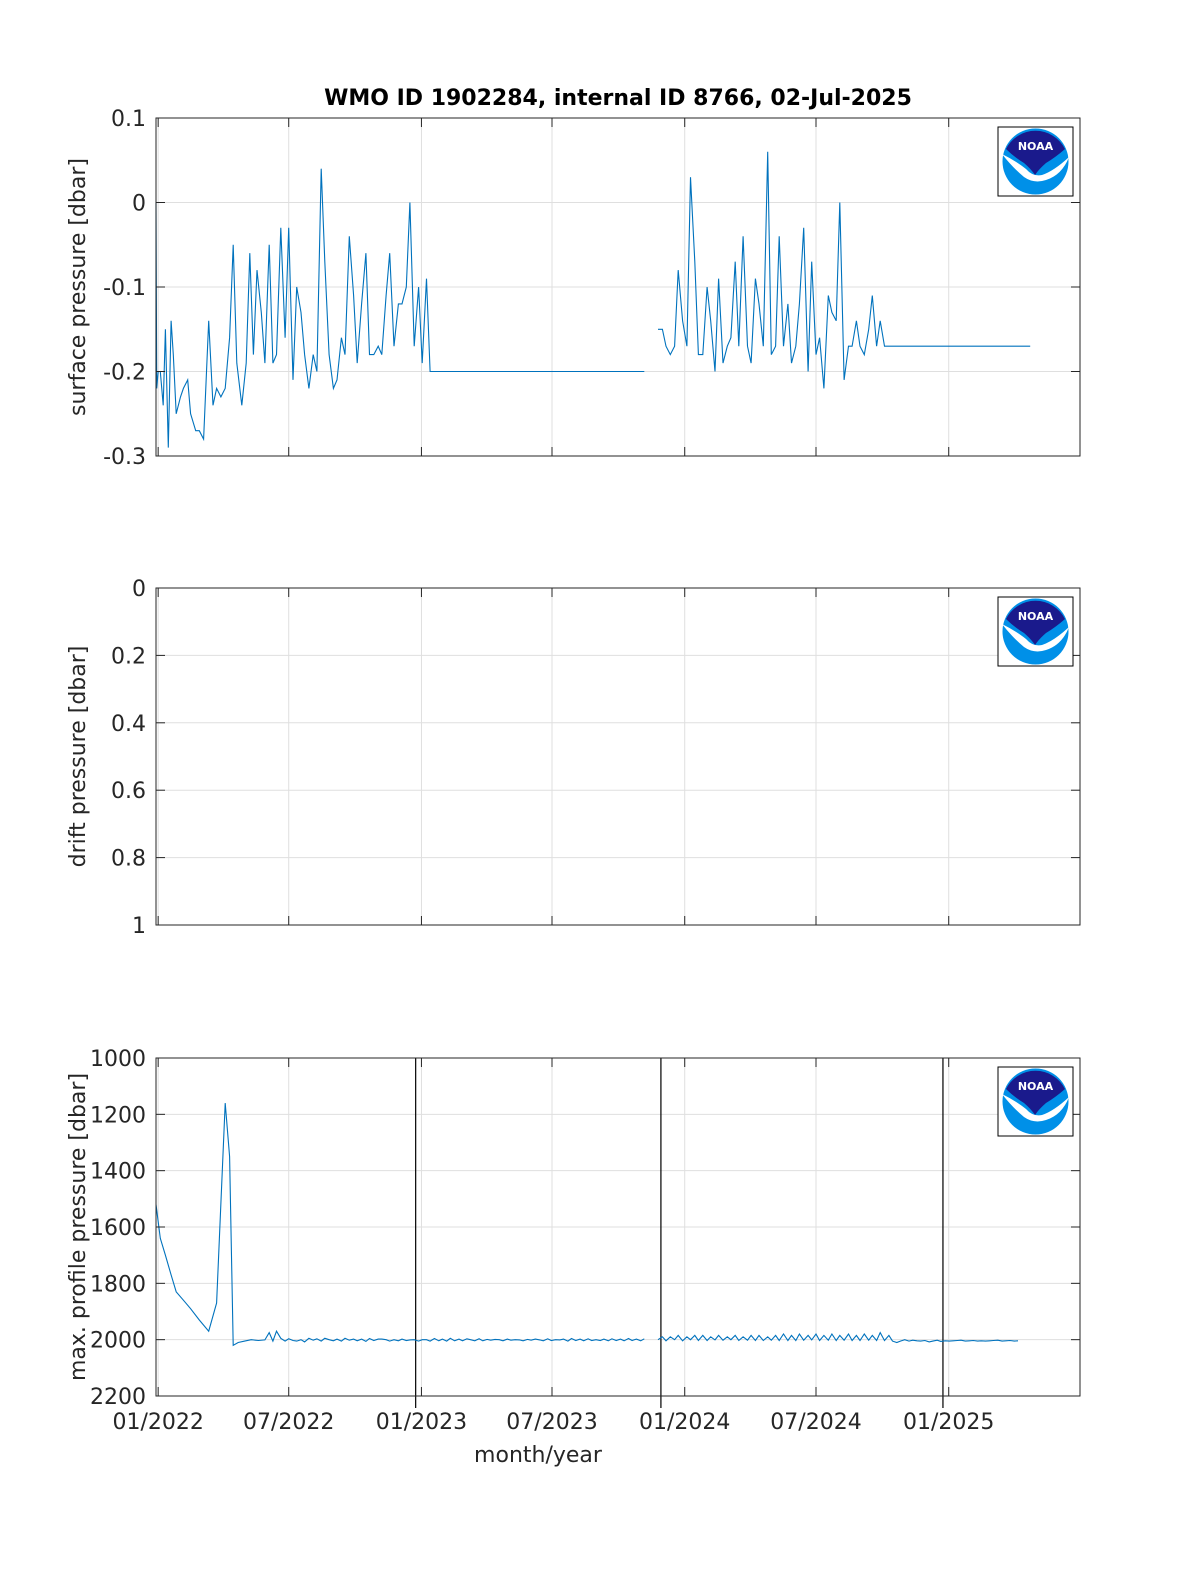 Image resolution: width=1200 pixels, height=1575 pixels. Describe the element at coordinates (118, 1284) in the screenshot. I see `y-tick-label: 1800` at that location.